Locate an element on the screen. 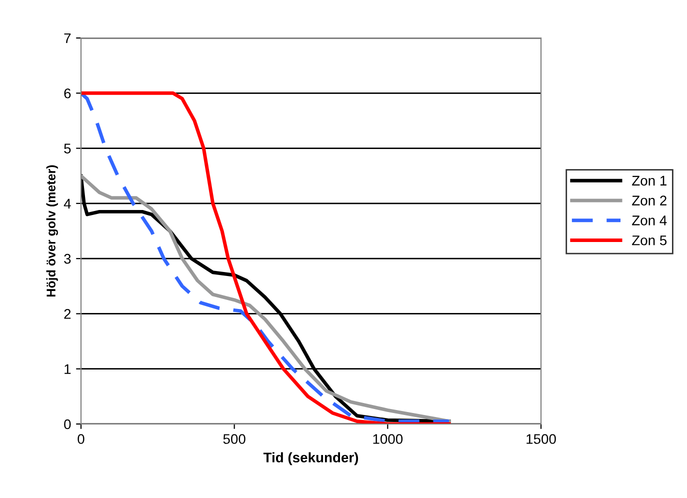 Image resolution: width=687 pixels, height=498 pixels. x-tick-label: 1500 is located at coordinates (541, 439).